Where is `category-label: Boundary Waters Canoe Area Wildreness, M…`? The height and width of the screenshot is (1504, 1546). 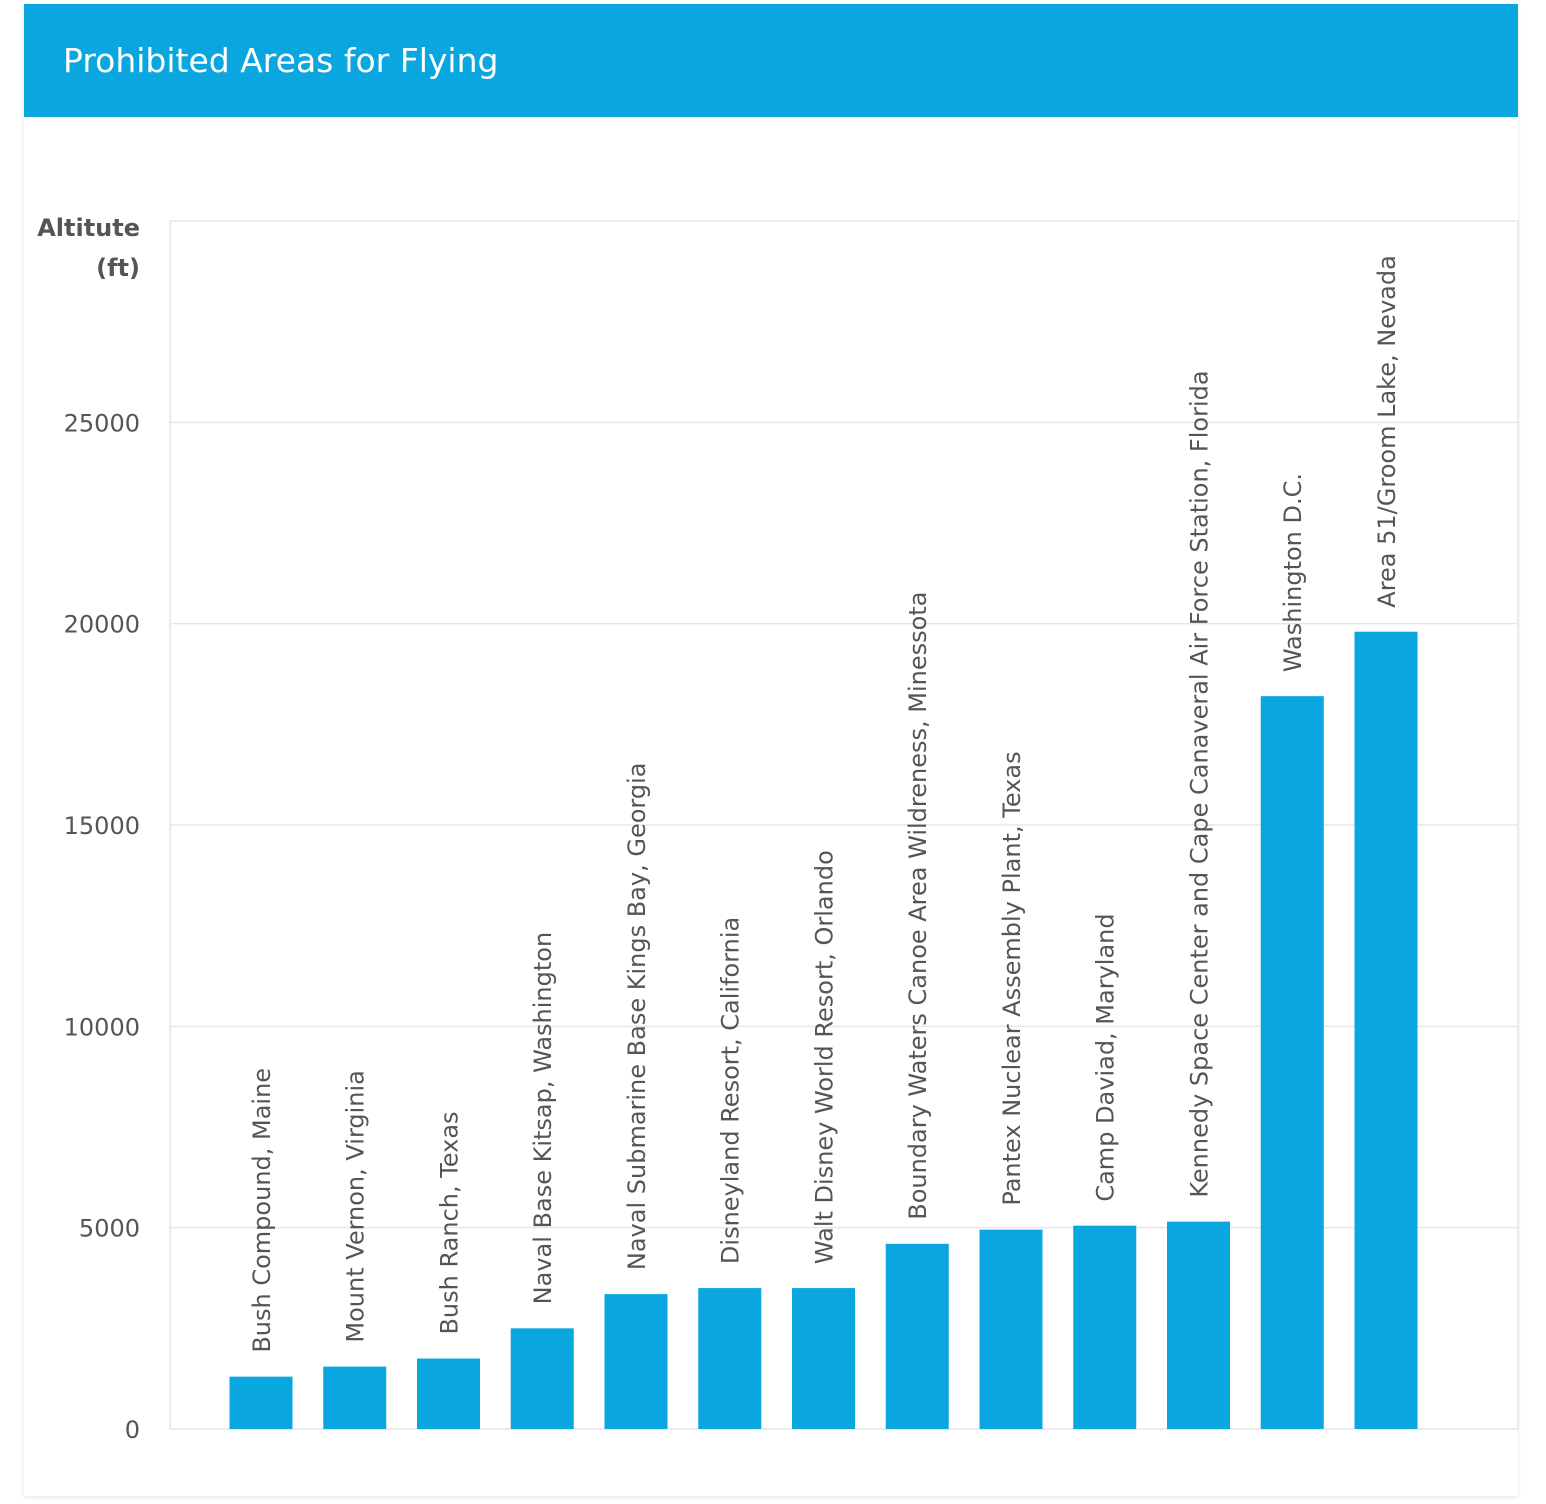 category-label: Boundary Waters Canoe Area Wildreness, M… is located at coordinates (918, 906).